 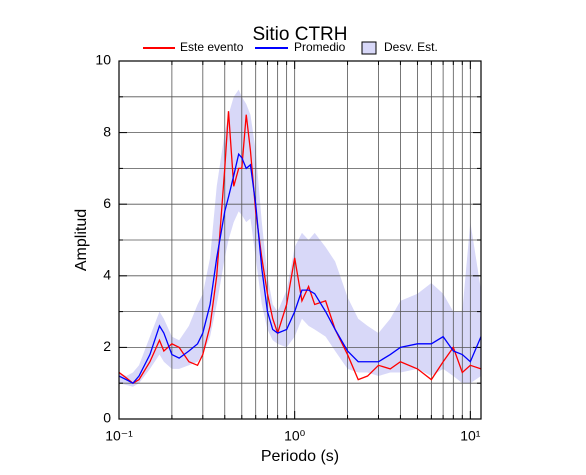 What do you see at coordinates (107, 275) in the screenshot?
I see `y-tick-label: 4` at bounding box center [107, 275].